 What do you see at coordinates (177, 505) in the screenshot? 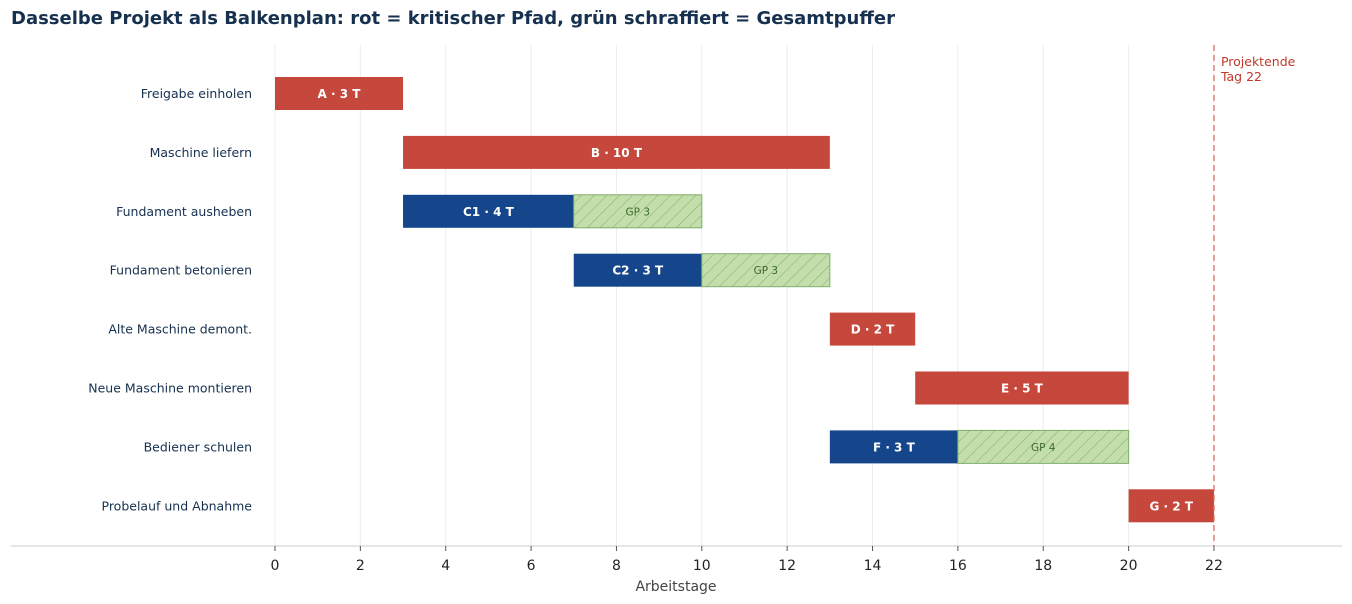
I see `category-label: Probelauf und Abnahme` at bounding box center [177, 505].